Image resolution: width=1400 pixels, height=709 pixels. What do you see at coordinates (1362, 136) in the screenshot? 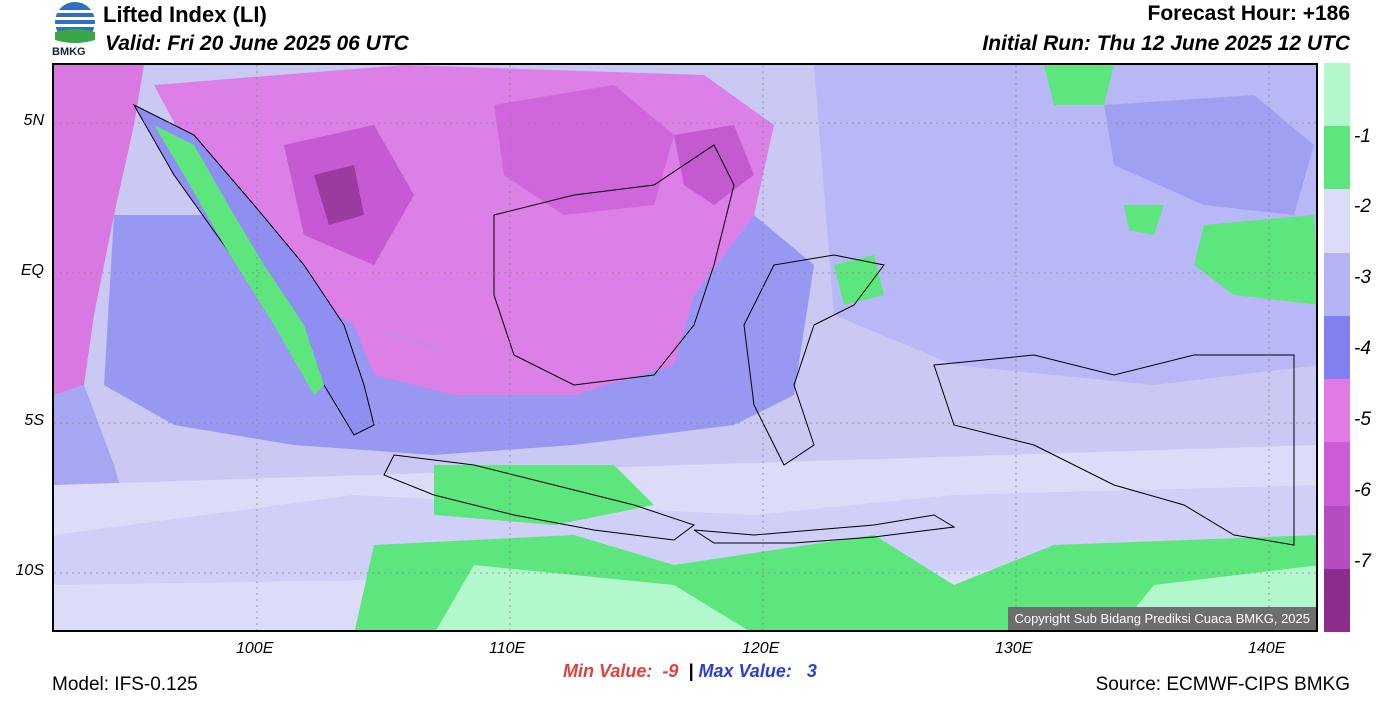
I see `colorbar-label: -1` at bounding box center [1362, 136].